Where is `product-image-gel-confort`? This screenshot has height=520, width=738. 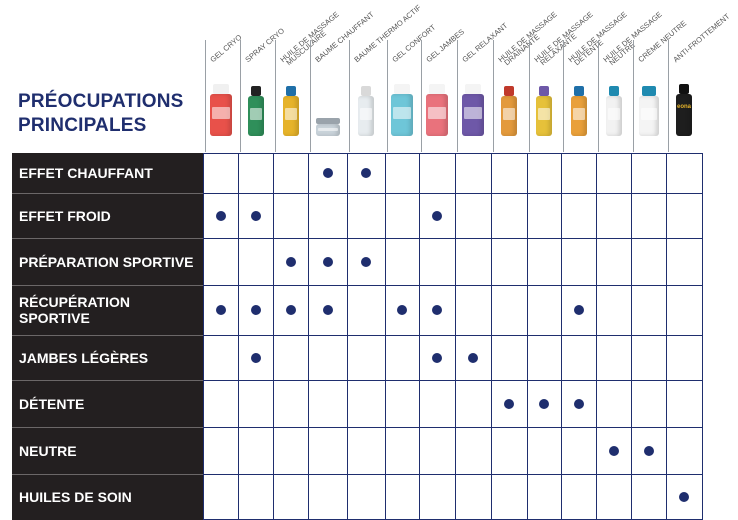 product-image-gel-confort is located at coordinates (402, 110).